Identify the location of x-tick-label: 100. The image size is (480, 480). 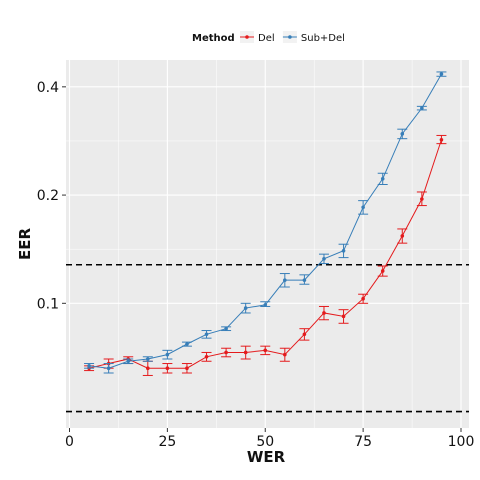
(461, 442).